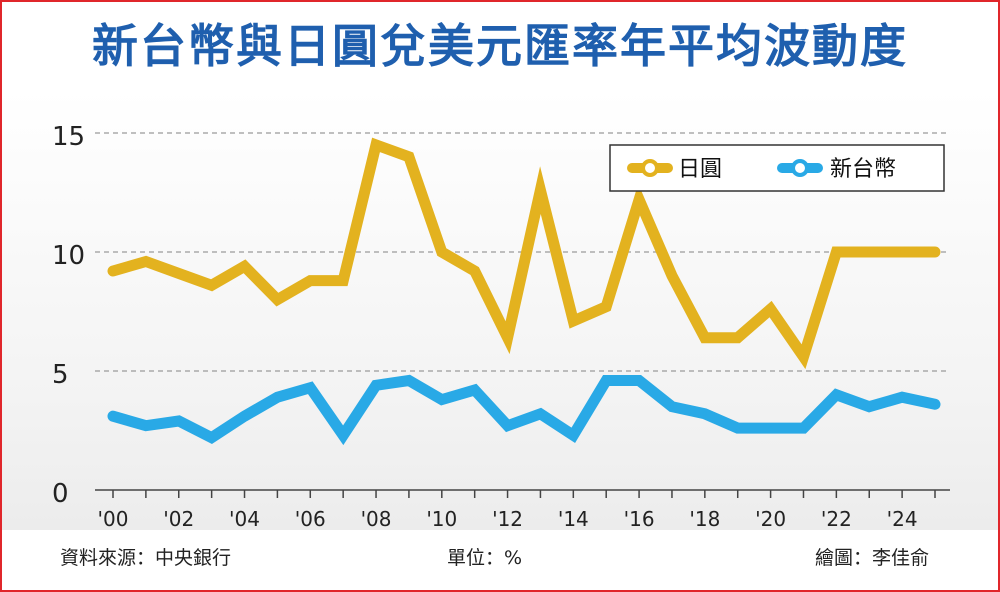  Describe the element at coordinates (310, 519) in the screenshot. I see `x-tick-label: '06` at that location.